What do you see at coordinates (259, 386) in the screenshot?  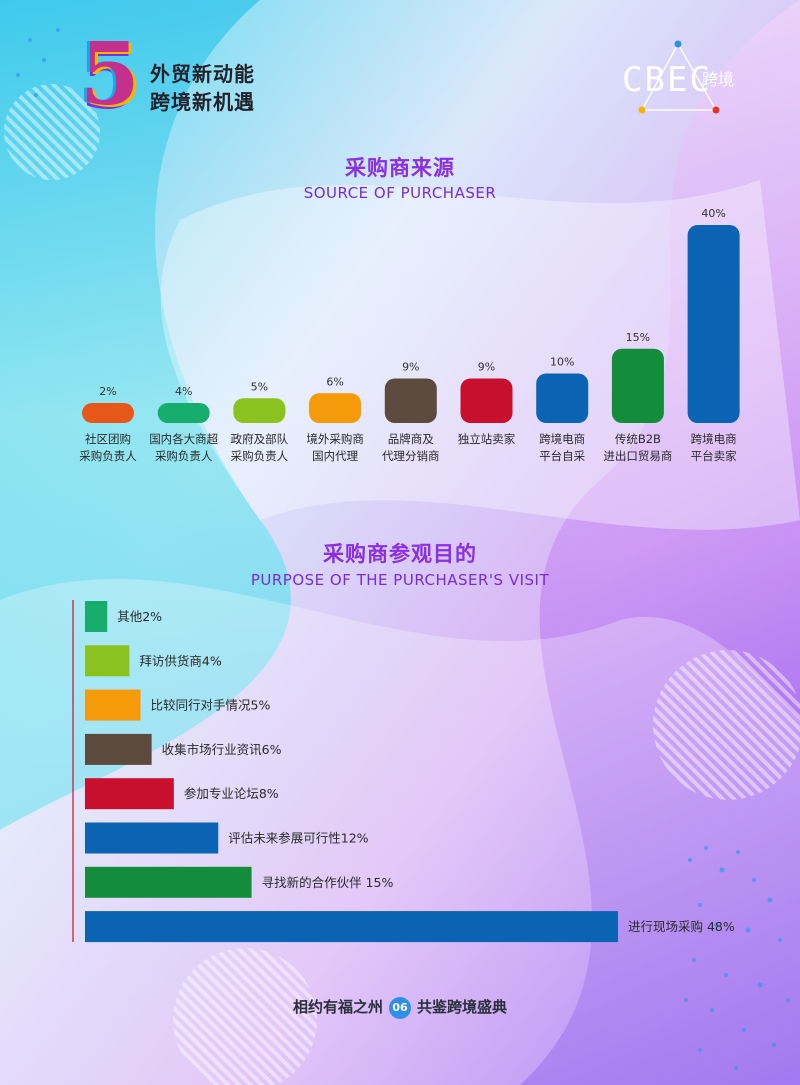 I see `bar-value-label: 5%` at bounding box center [259, 386].